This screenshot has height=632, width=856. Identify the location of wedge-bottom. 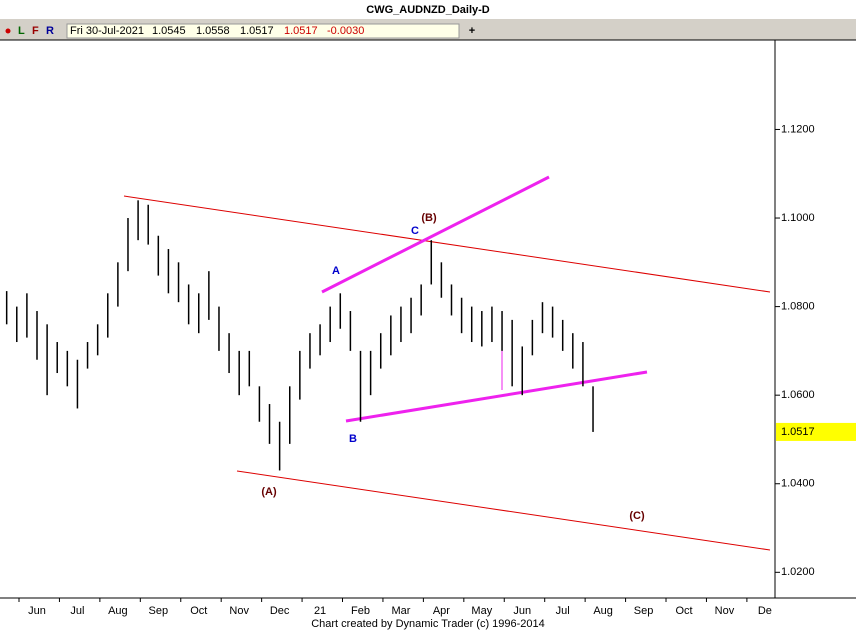
(496, 396).